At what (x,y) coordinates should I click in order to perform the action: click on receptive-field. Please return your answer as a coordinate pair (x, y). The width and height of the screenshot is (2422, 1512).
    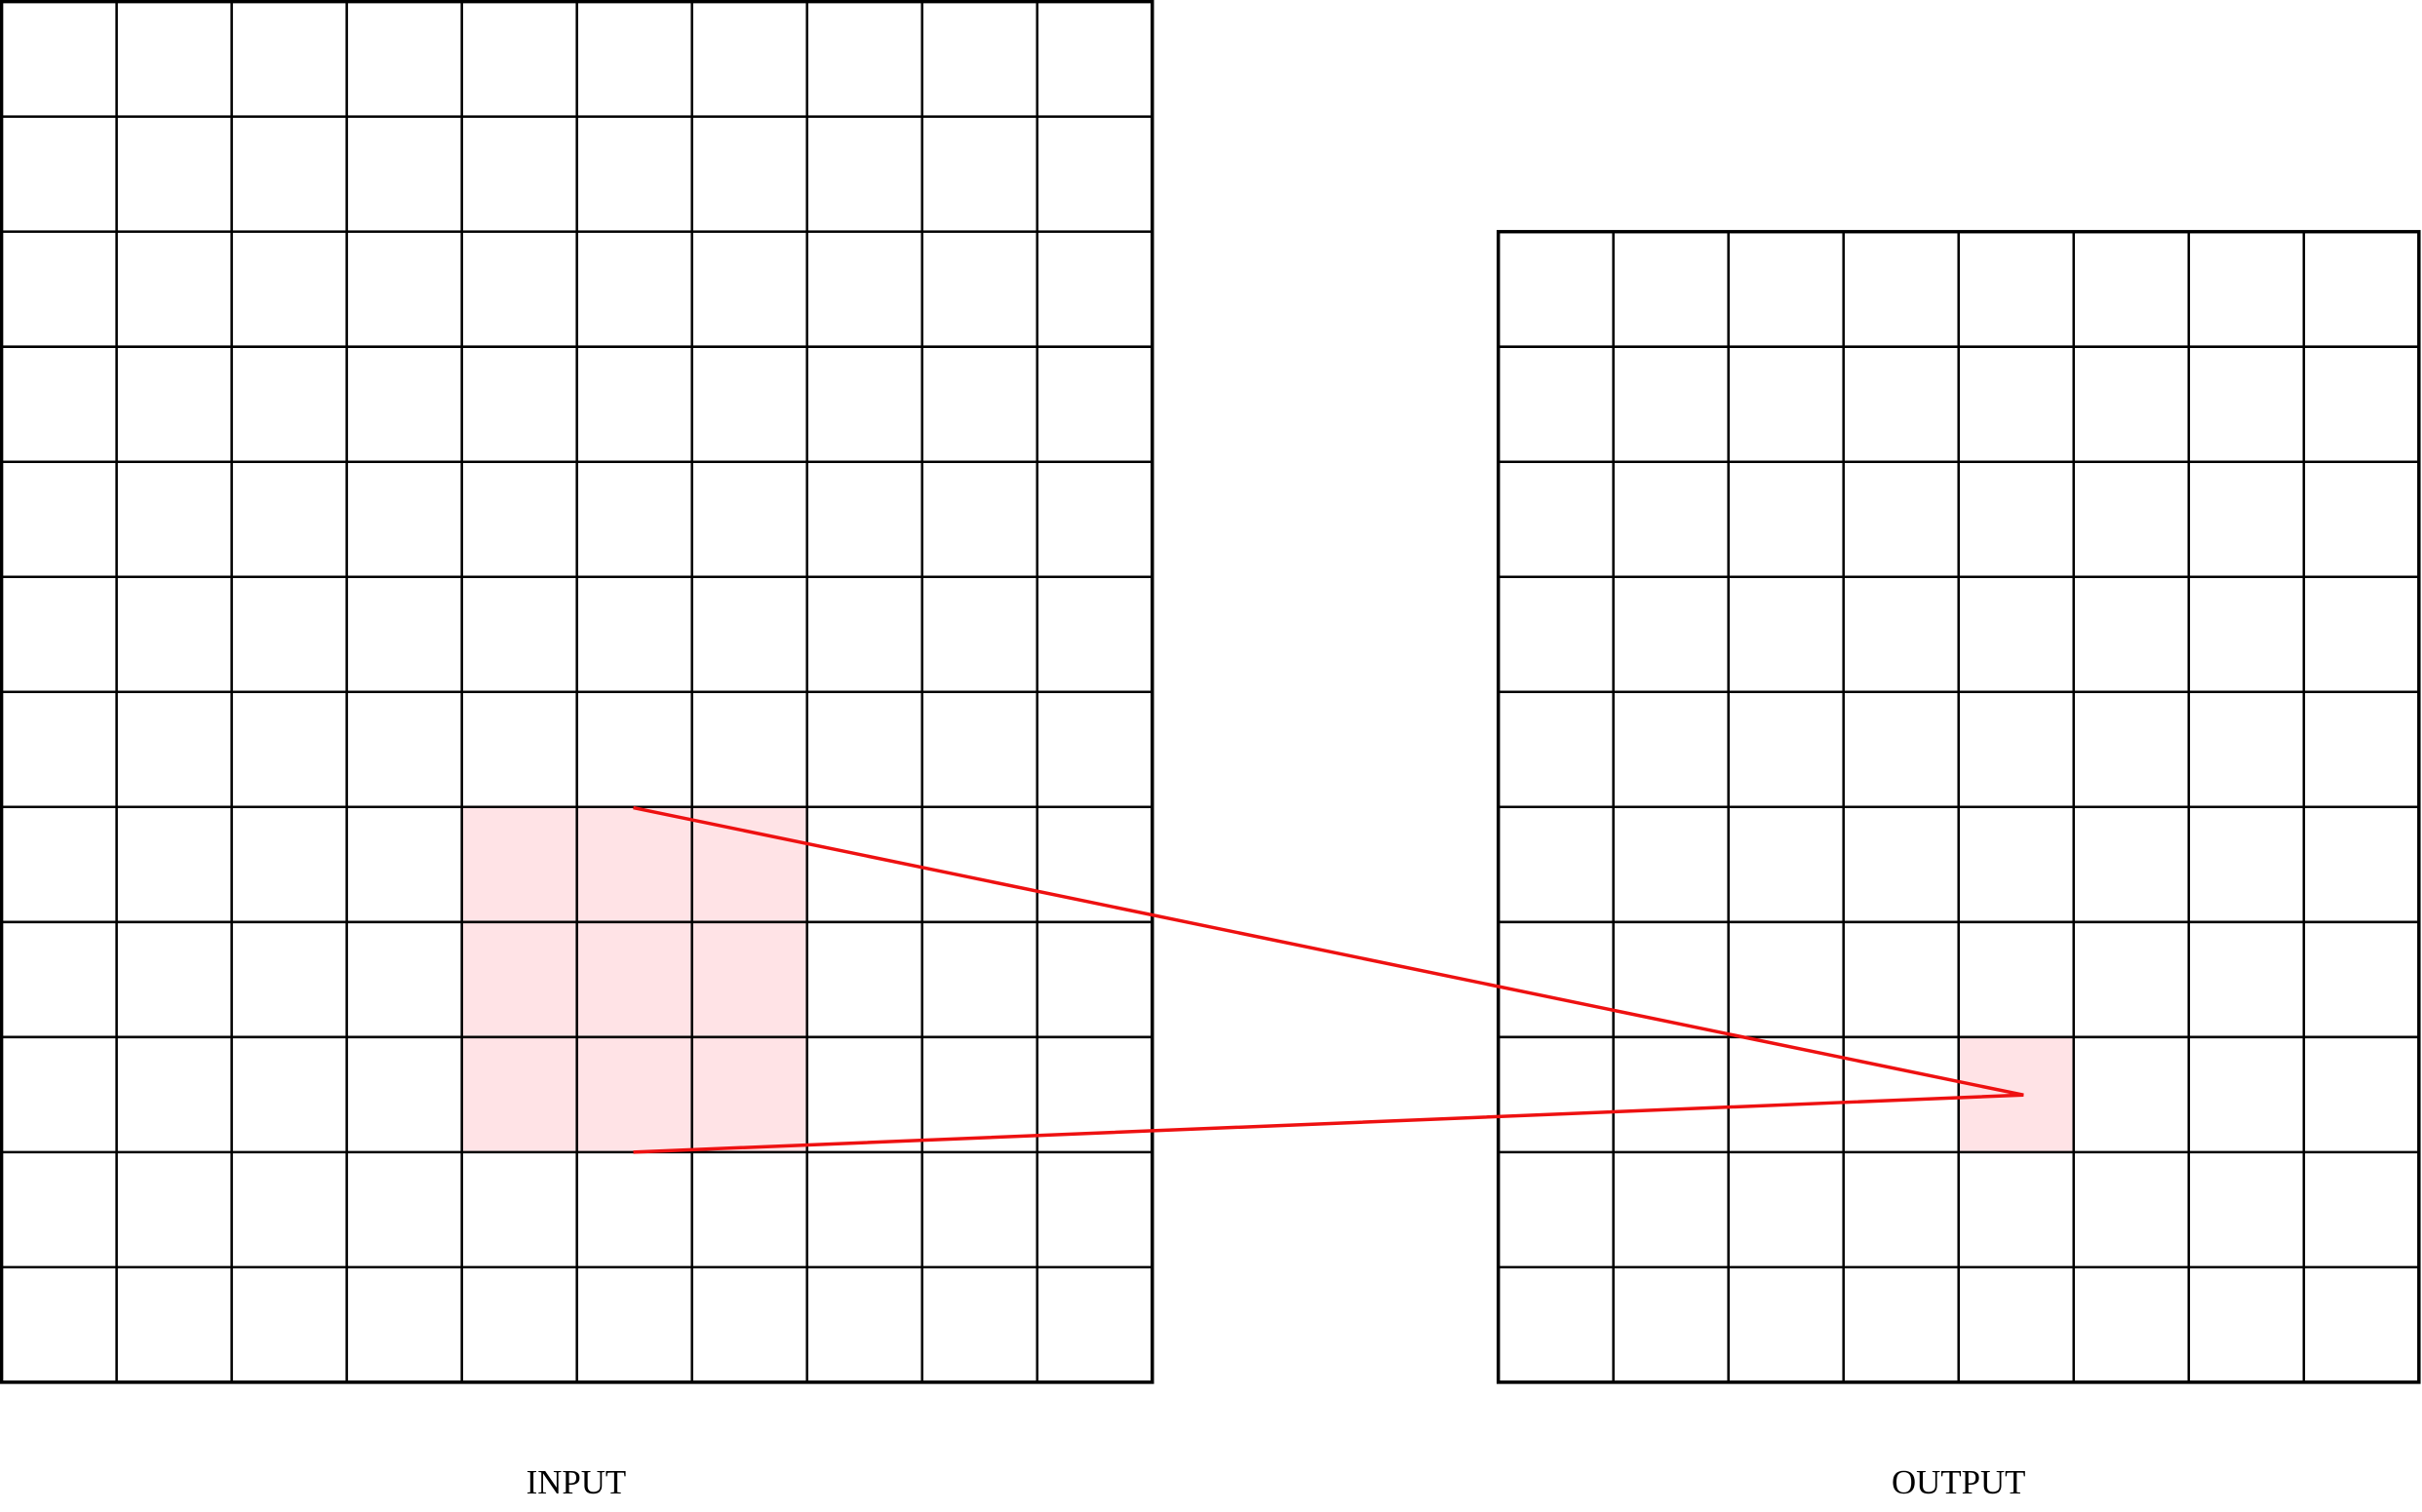
    Looking at the image, I should click on (633, 979).